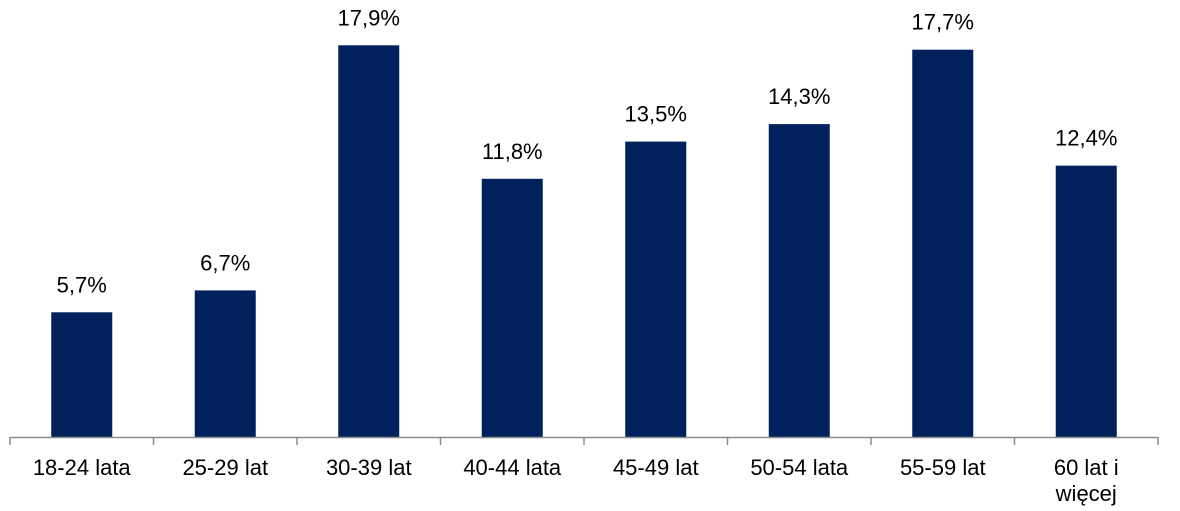 Image resolution: width=1180 pixels, height=511 pixels. What do you see at coordinates (369, 467) in the screenshot?
I see `x-tick-label: 30-39 lat` at bounding box center [369, 467].